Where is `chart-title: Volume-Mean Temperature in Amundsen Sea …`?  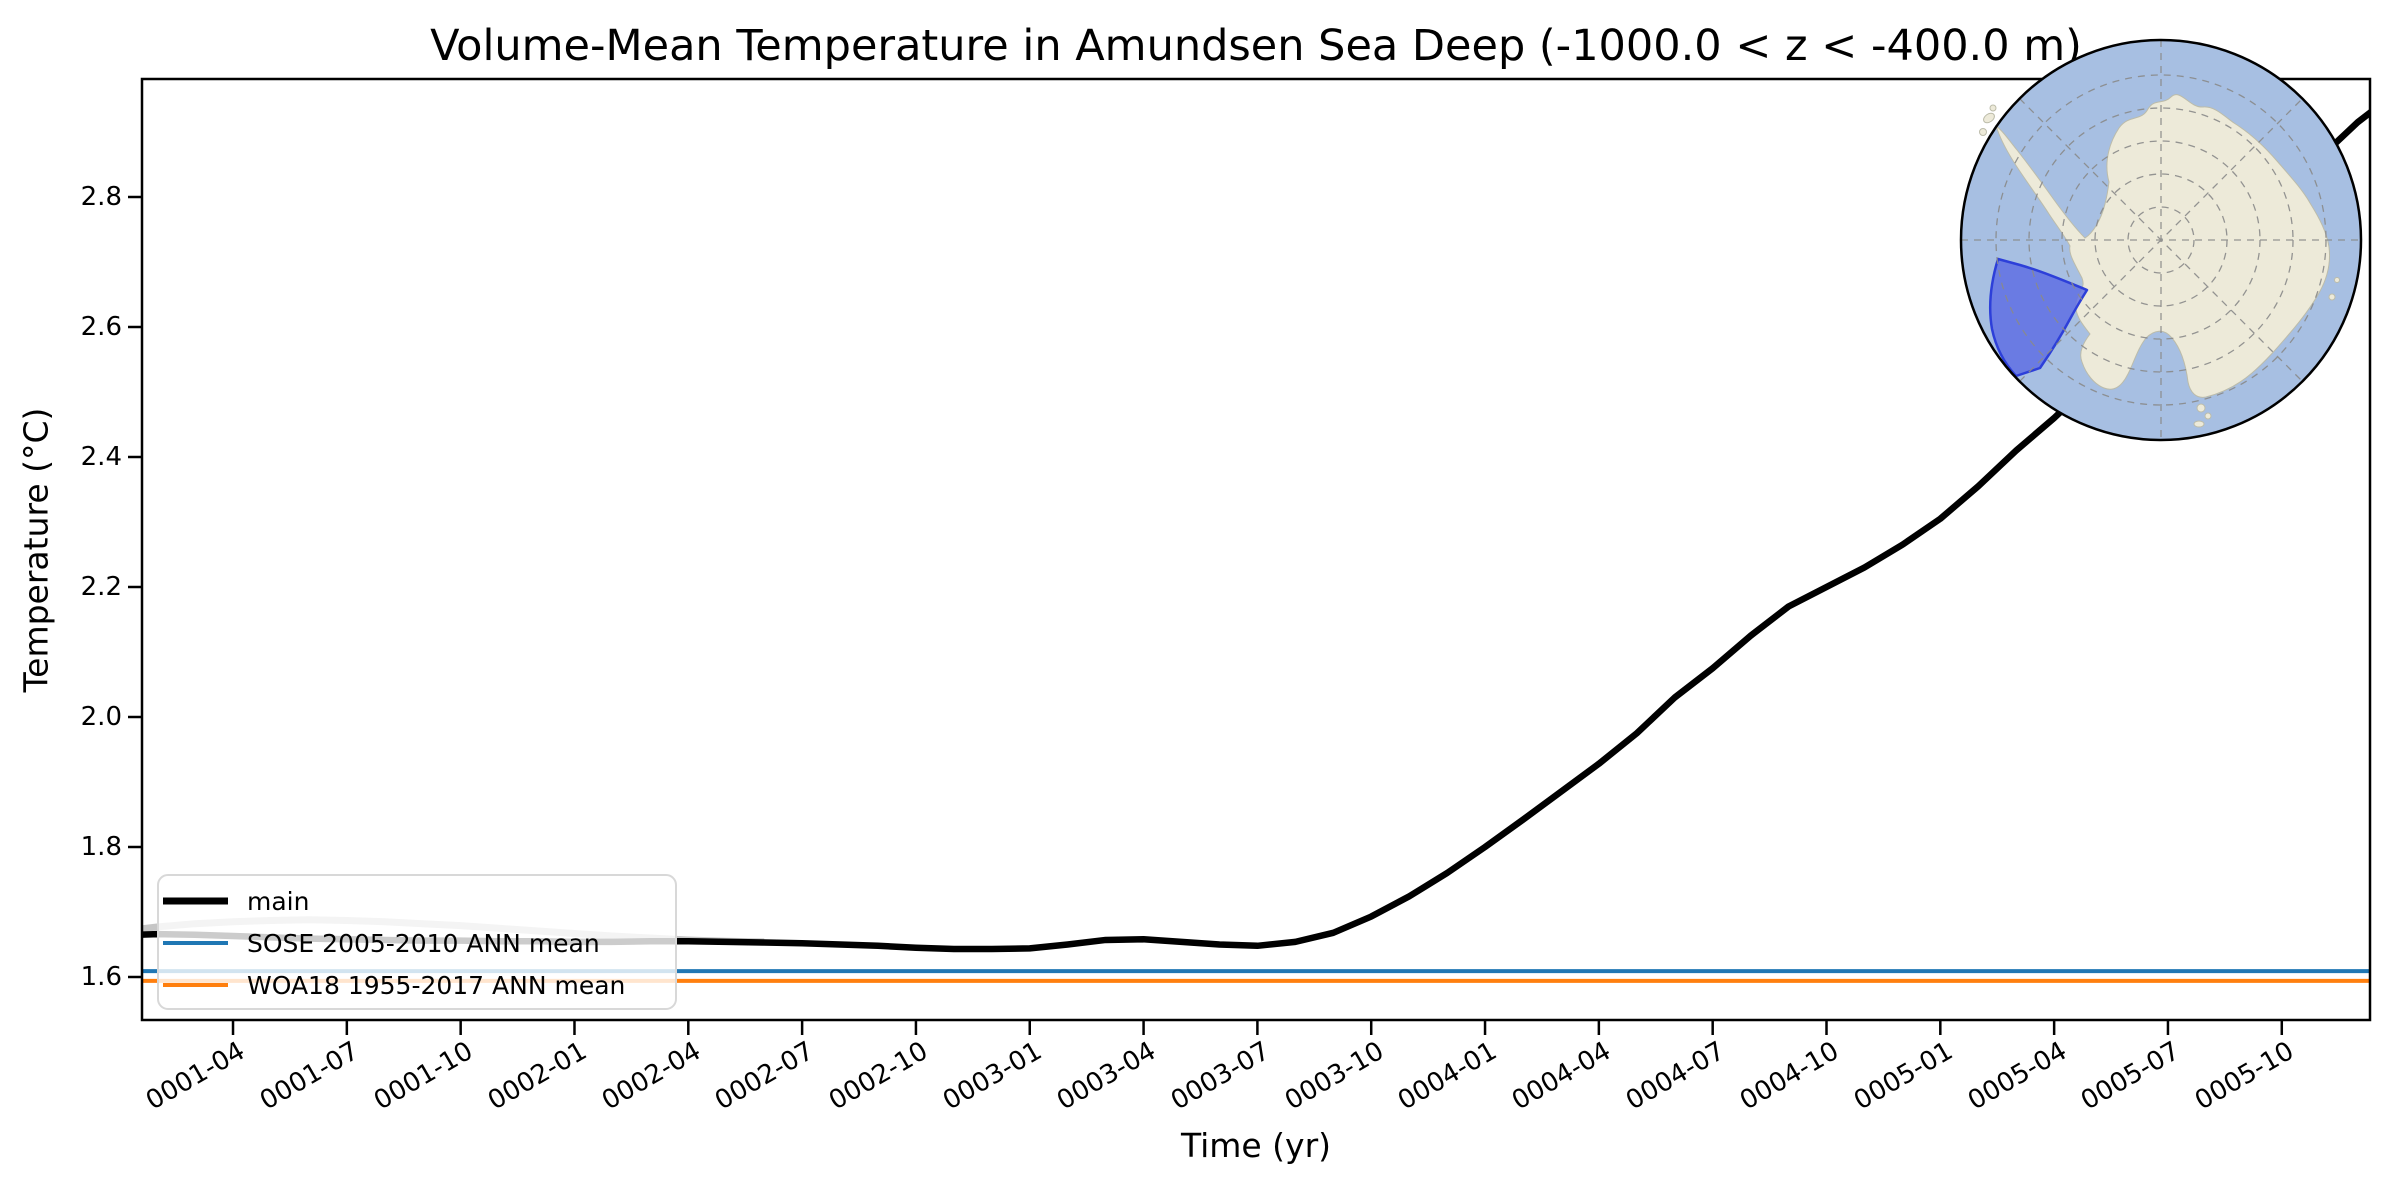
chart-title: Volume-Mean Temperature in Amundsen Sea … is located at coordinates (1256, 46).